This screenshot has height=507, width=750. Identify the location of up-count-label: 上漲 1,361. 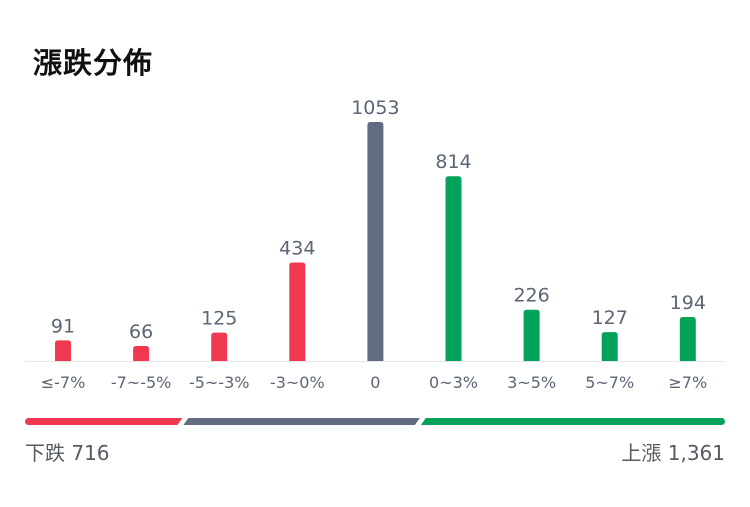
(673, 453).